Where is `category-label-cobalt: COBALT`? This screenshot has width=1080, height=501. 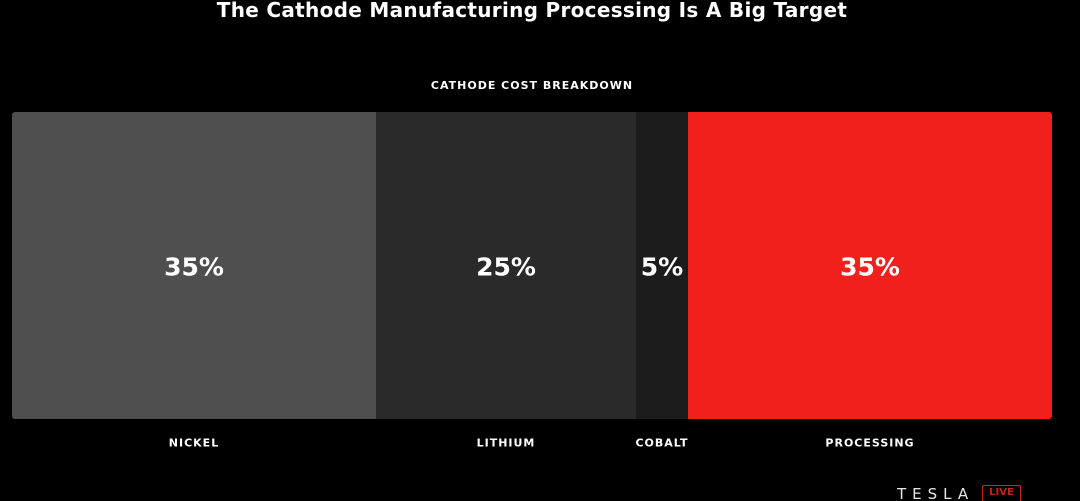
category-label-cobalt: COBALT is located at coordinates (661, 443).